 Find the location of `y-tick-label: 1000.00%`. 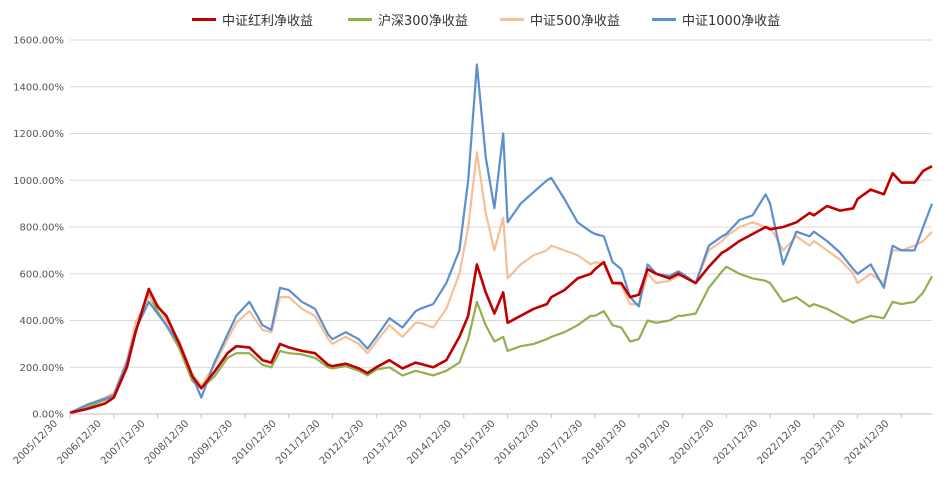

y-tick-label: 1000.00% is located at coordinates (38, 181).